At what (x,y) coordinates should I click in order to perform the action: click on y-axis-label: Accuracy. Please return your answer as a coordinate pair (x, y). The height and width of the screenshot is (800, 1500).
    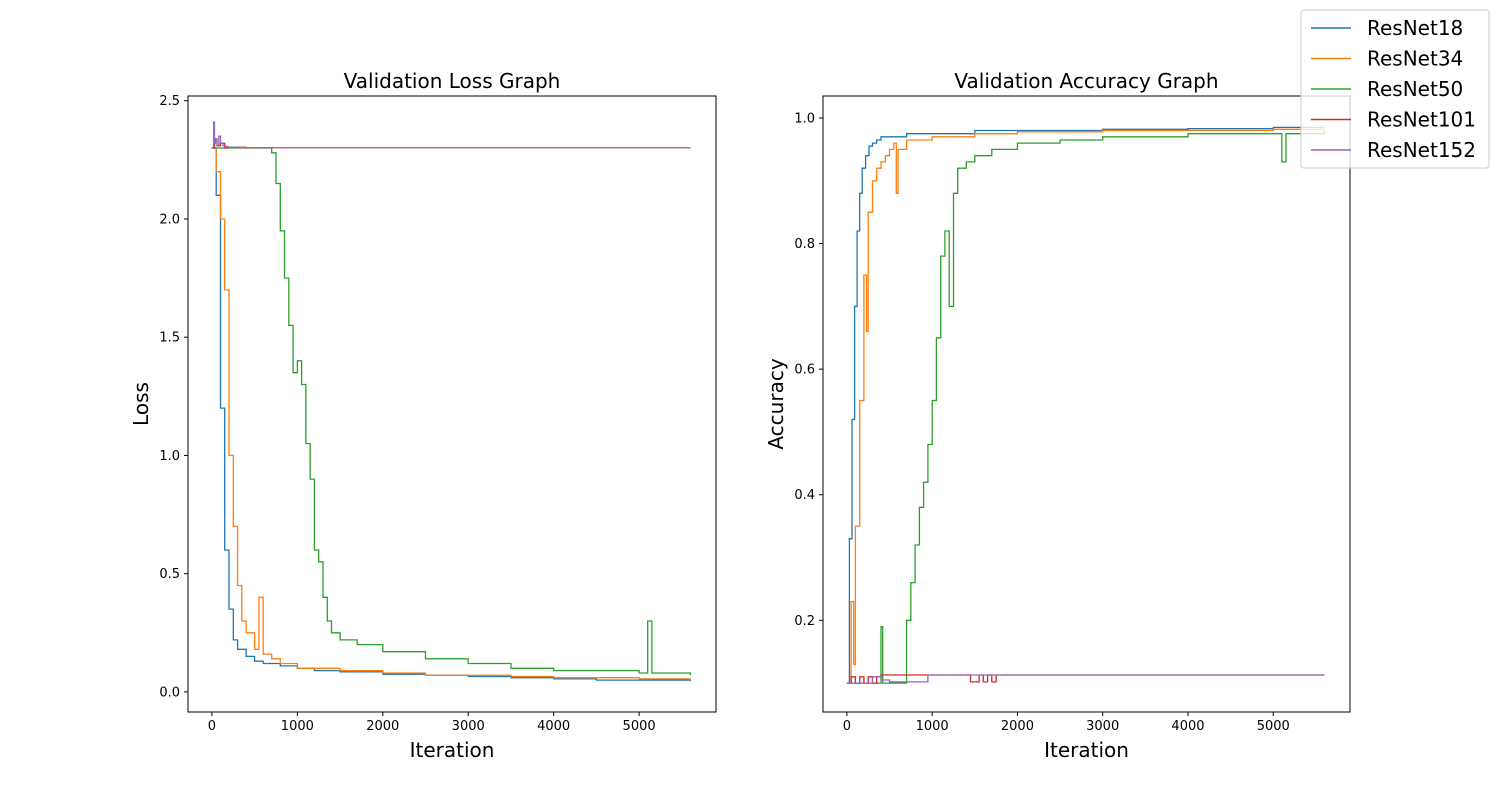
    Looking at the image, I should click on (776, 403).